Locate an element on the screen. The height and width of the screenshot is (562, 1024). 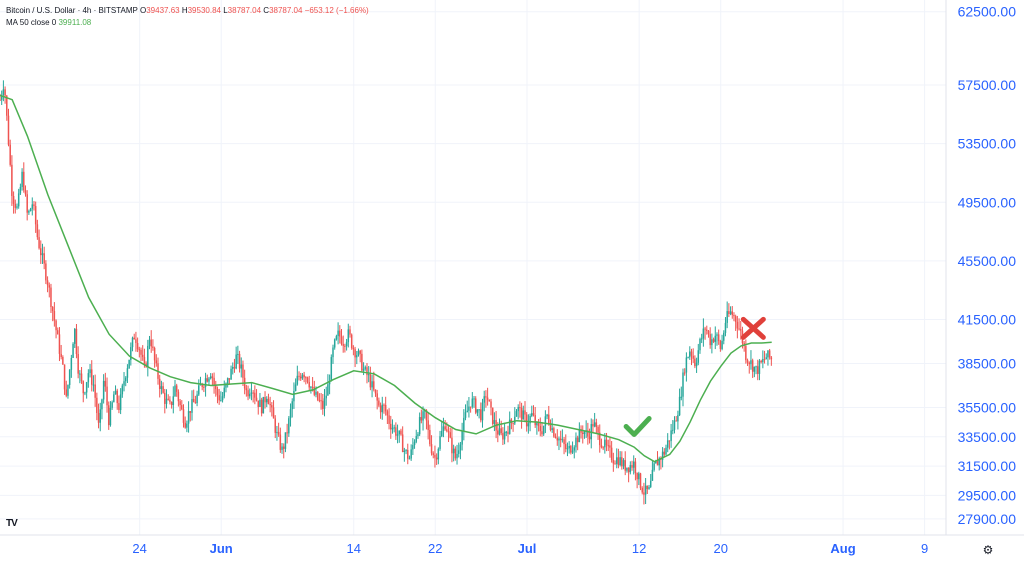
x-tick-label: Aug is located at coordinates (842, 548).